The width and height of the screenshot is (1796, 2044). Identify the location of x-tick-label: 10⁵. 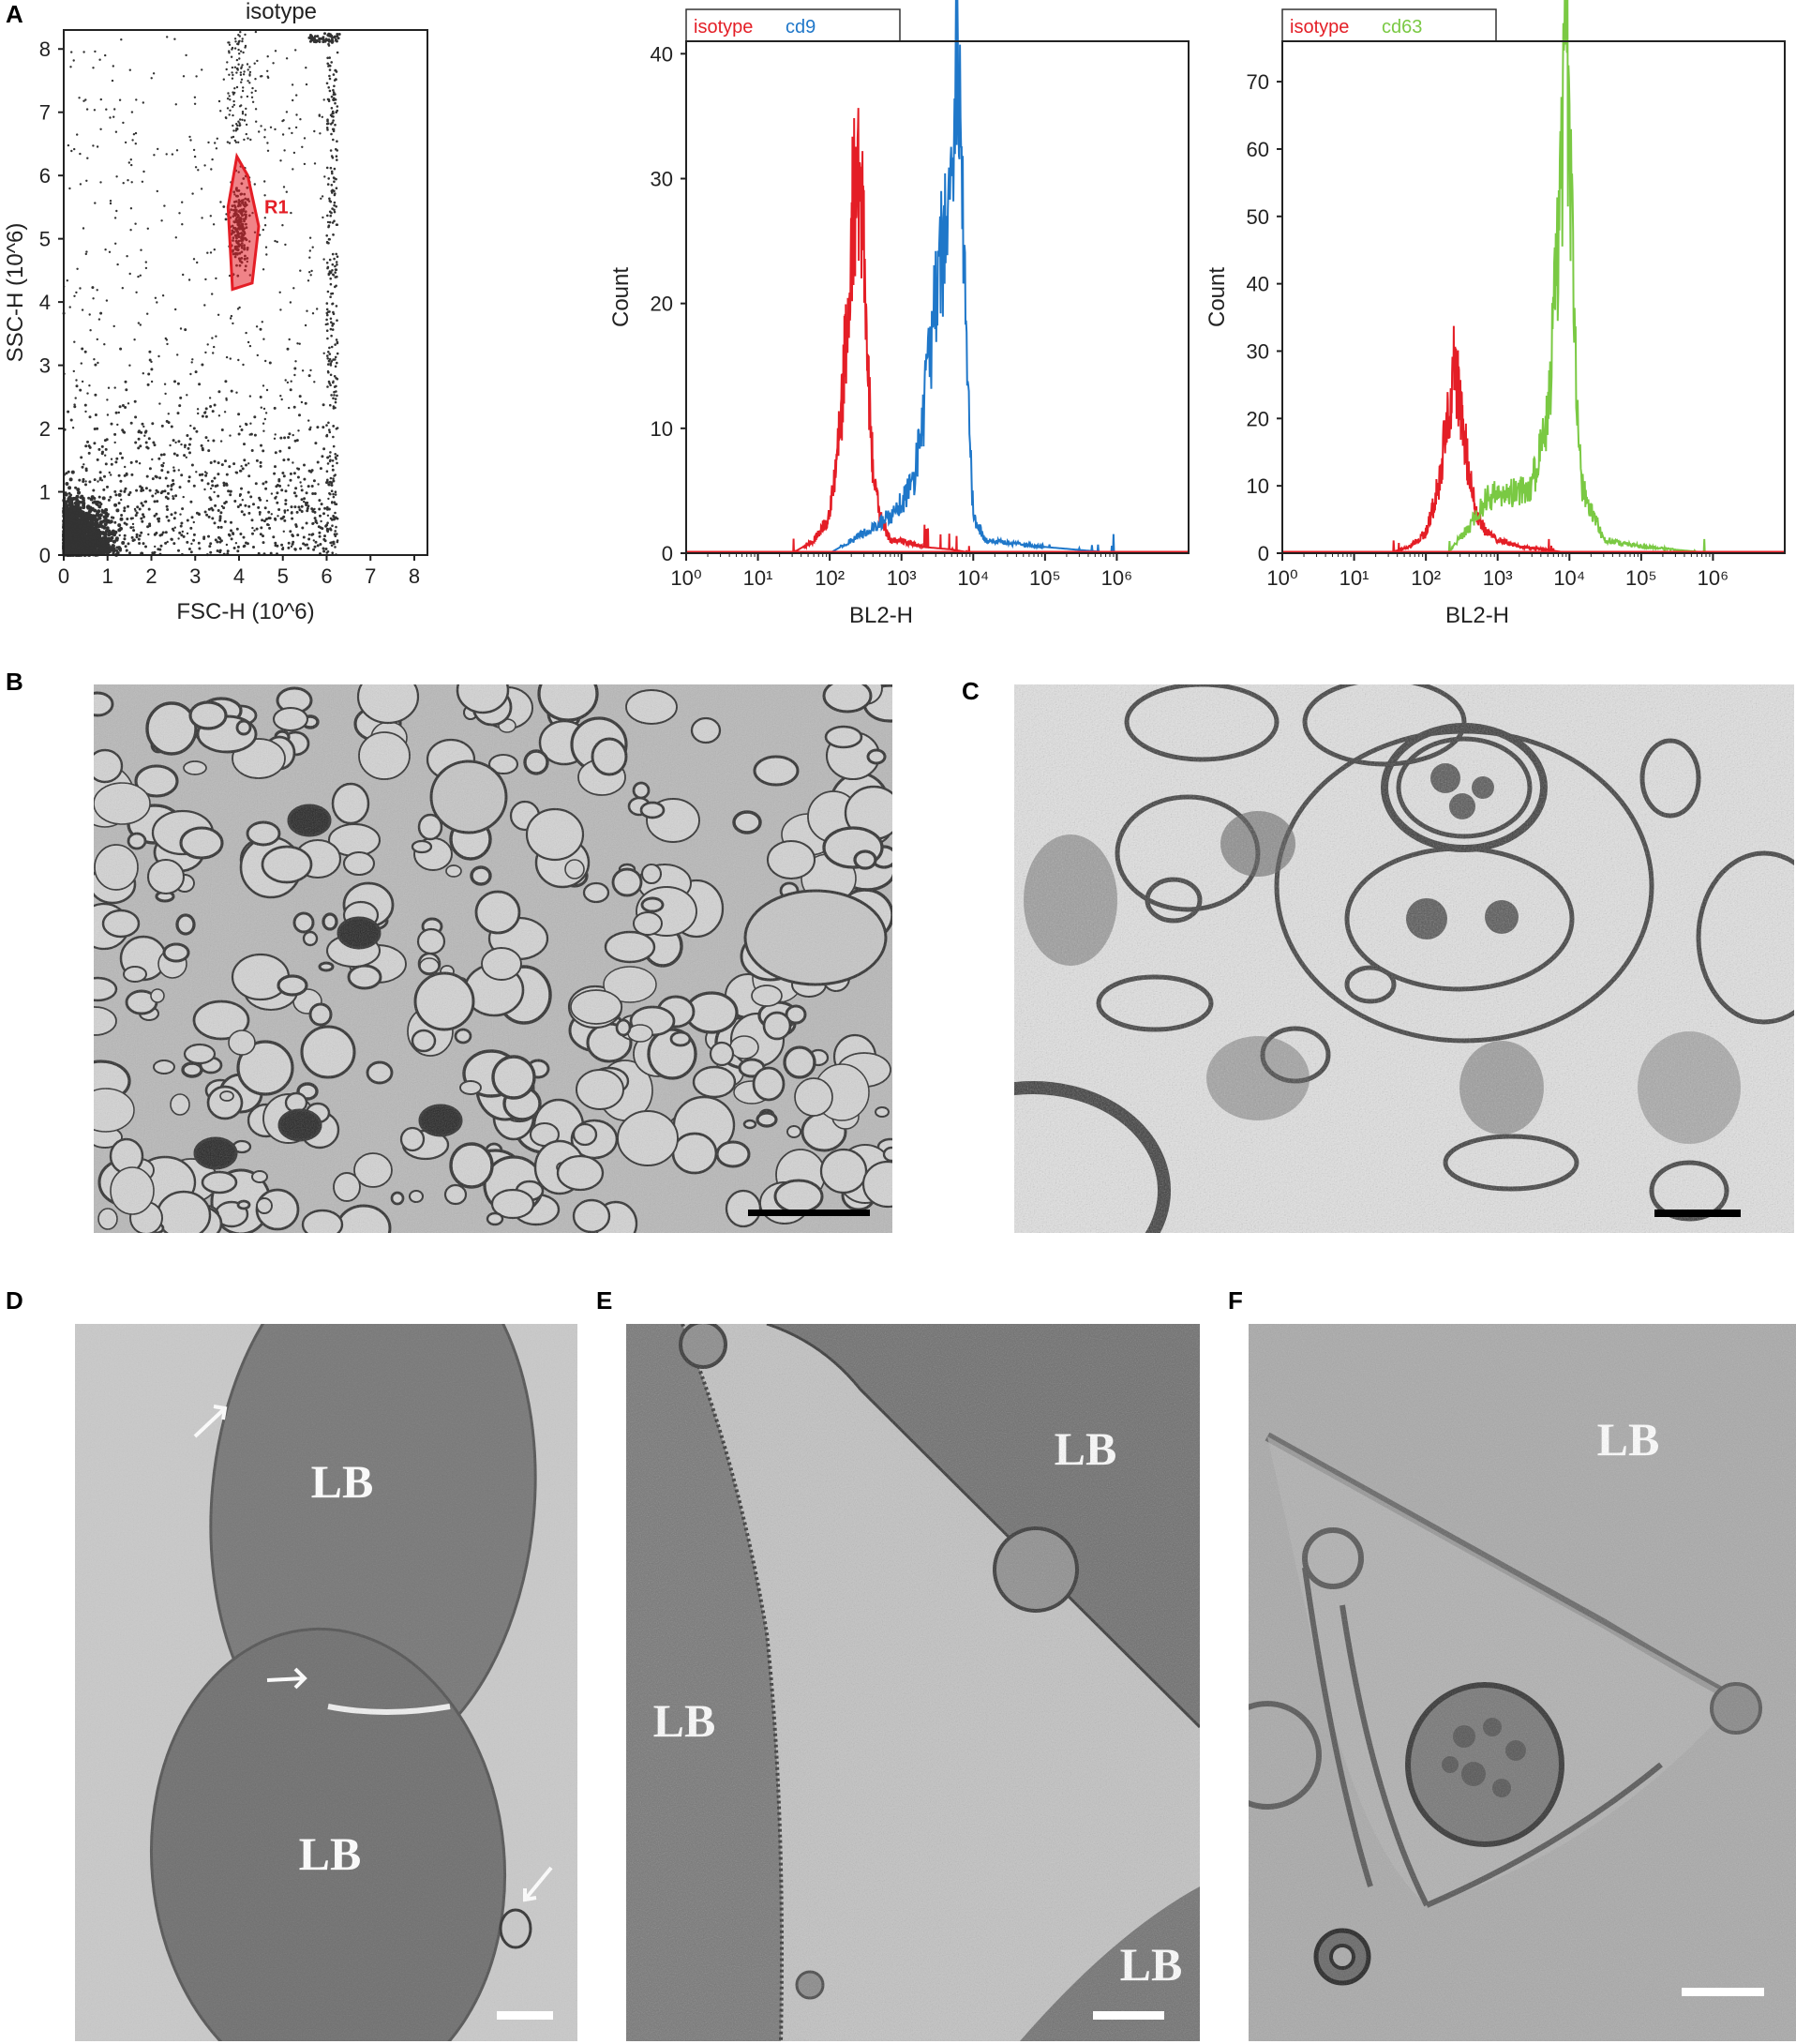
(1641, 578).